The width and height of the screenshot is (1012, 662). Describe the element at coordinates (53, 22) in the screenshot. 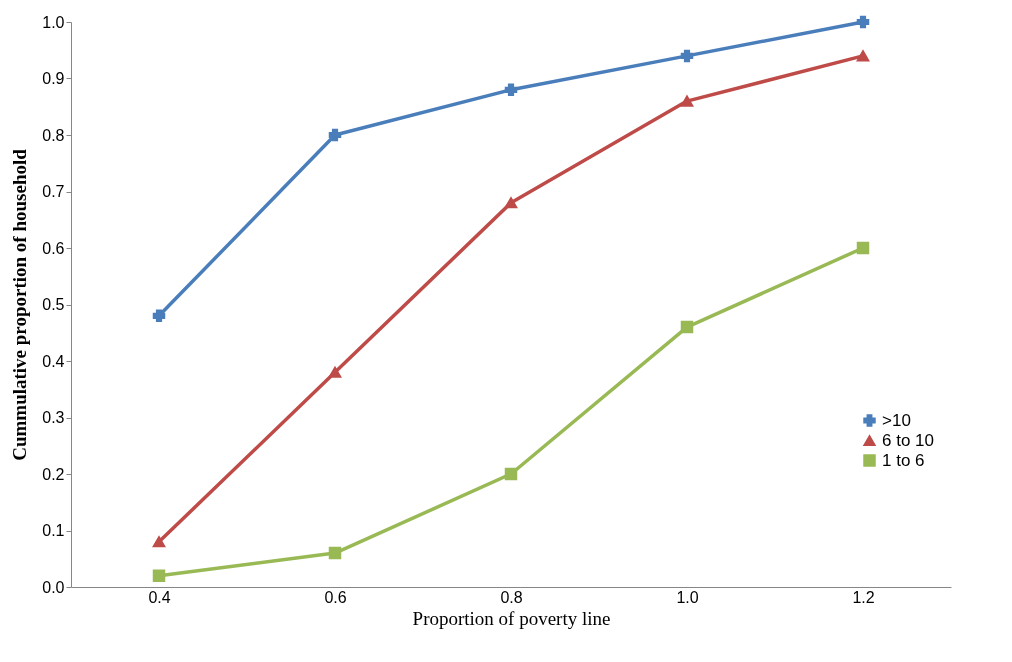

I see `y-tick-label: 1.0` at that location.